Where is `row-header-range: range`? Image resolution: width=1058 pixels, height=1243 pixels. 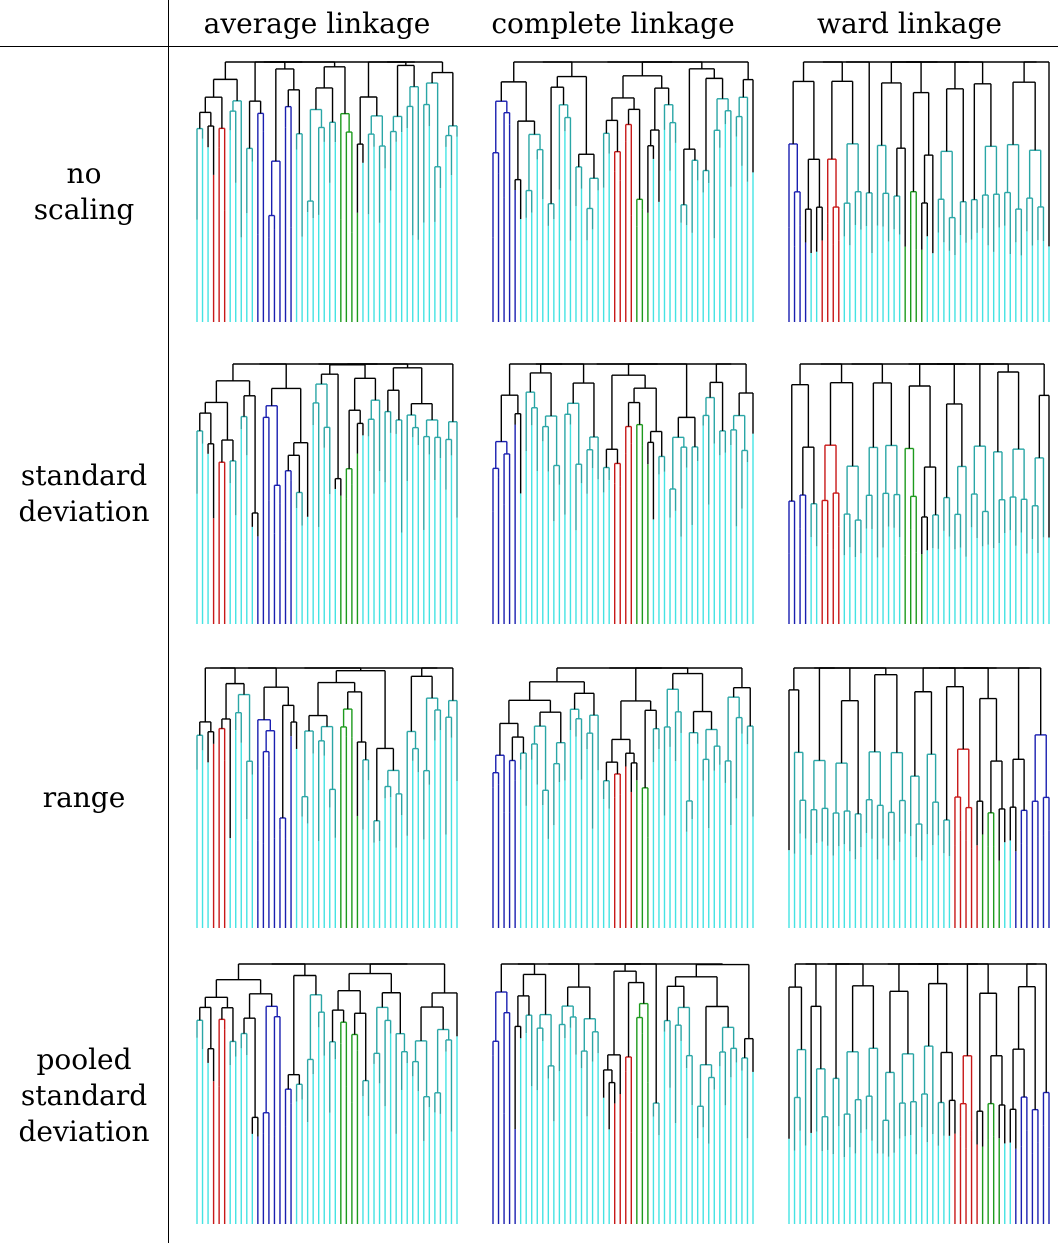
row-header-range: range is located at coordinates (84, 798).